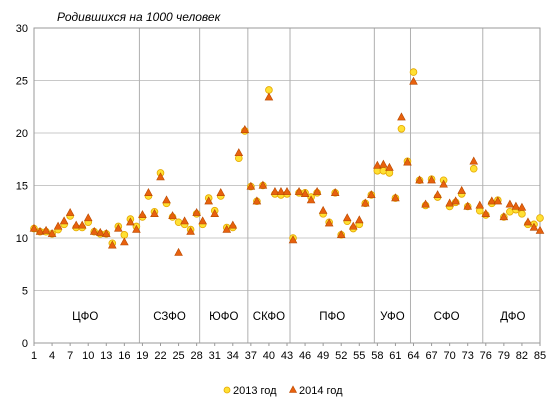 The image size is (555, 409). Describe the element at coordinates (139, 17) in the screenshot. I see `chart-title: Родившихся на 1000 человек` at that location.